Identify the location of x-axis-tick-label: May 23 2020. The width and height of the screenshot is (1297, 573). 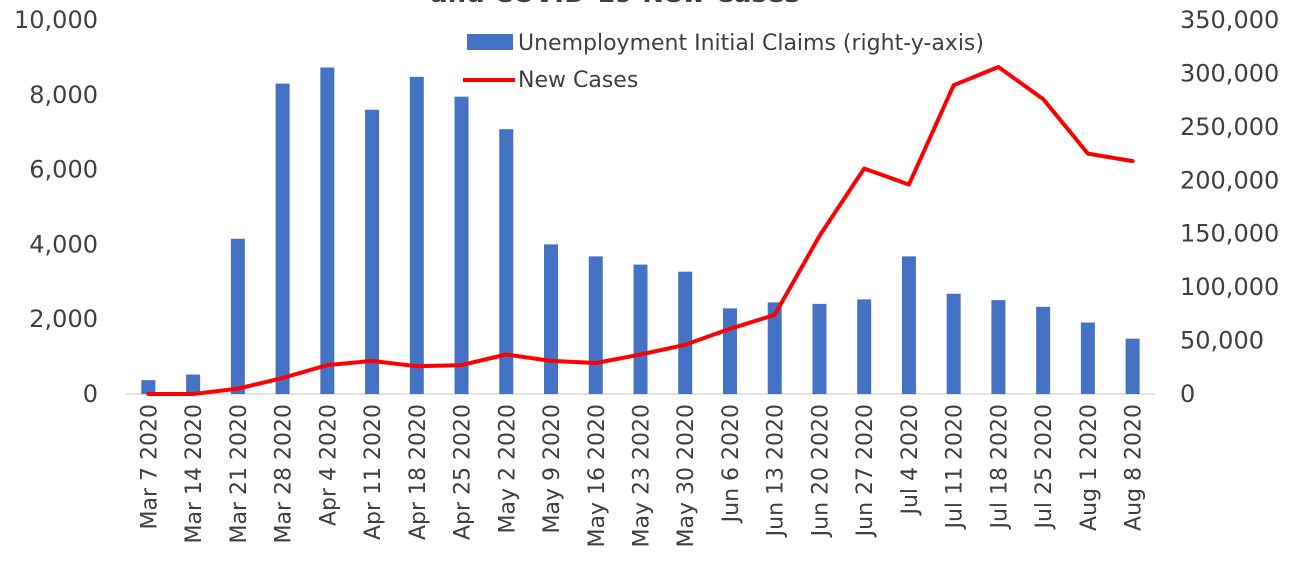
(642, 475).